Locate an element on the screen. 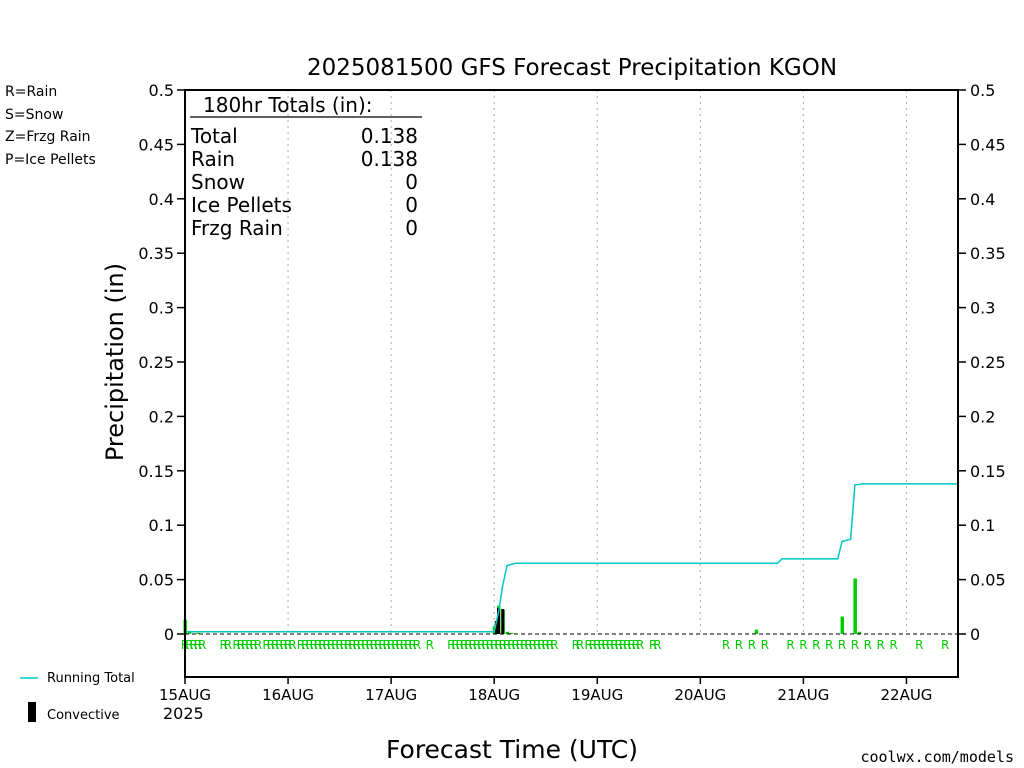 This screenshot has height=768, width=1024. y-ticks-right: 0 0.05 0.1 0.15 0.2 0.25 0.3 0.35 0.4 0.45 0.5 is located at coordinates (982, 362).